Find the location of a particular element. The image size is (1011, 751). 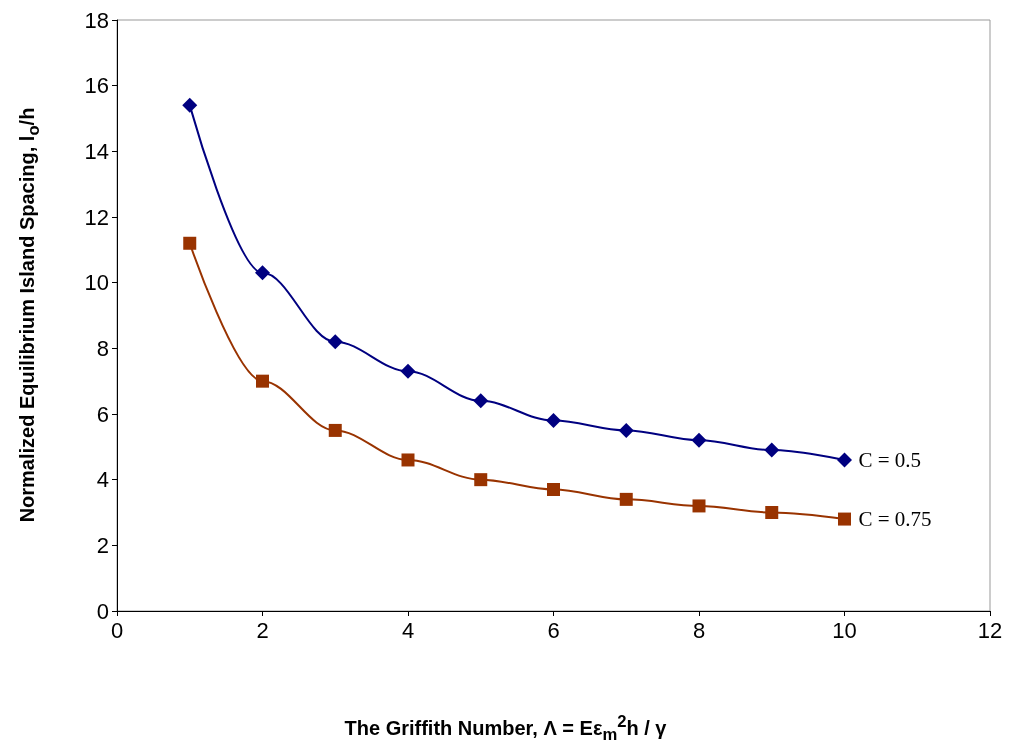

y-tick-label: 10 is located at coordinates (96, 283).